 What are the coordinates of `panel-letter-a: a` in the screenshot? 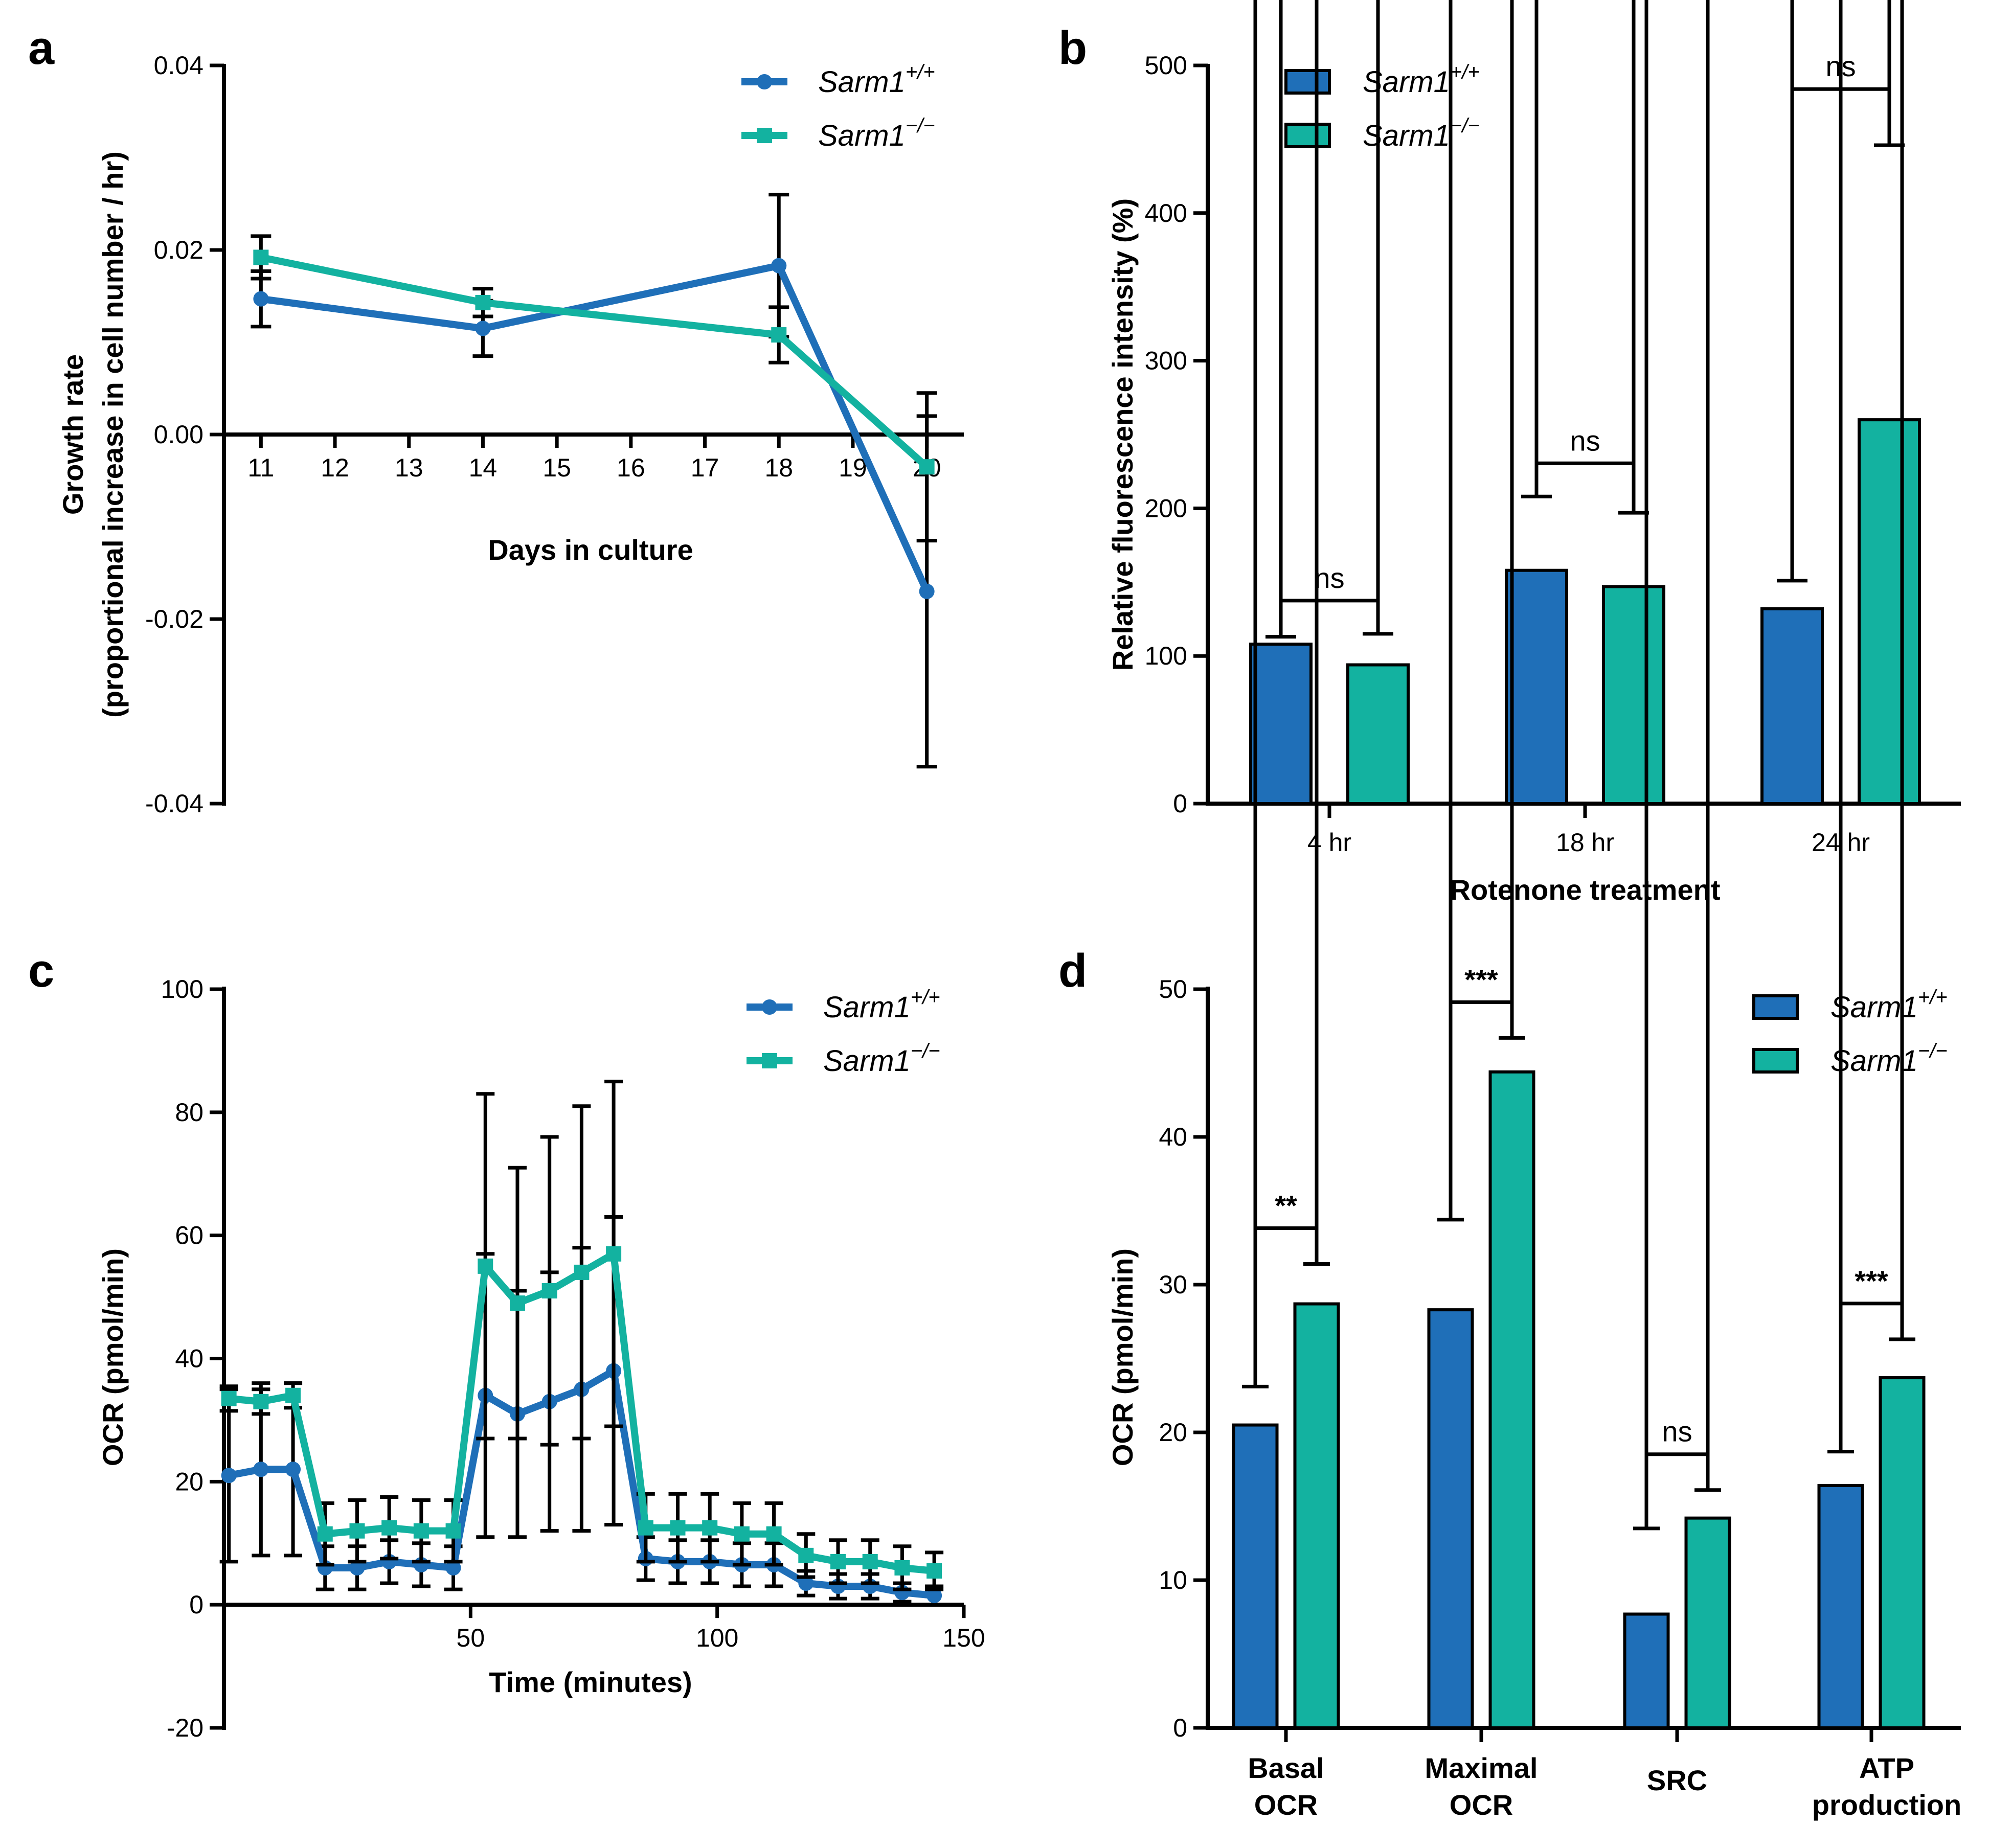 It's located at (41, 48).